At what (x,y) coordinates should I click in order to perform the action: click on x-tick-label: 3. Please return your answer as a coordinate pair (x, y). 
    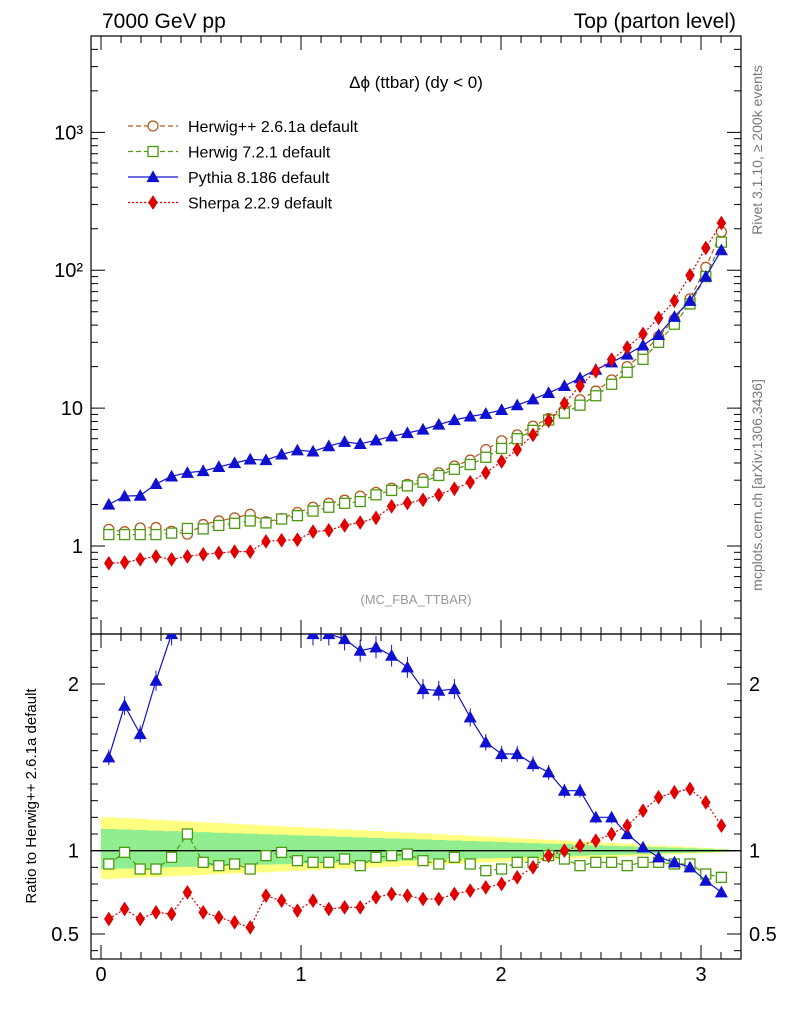
    Looking at the image, I should click on (700, 975).